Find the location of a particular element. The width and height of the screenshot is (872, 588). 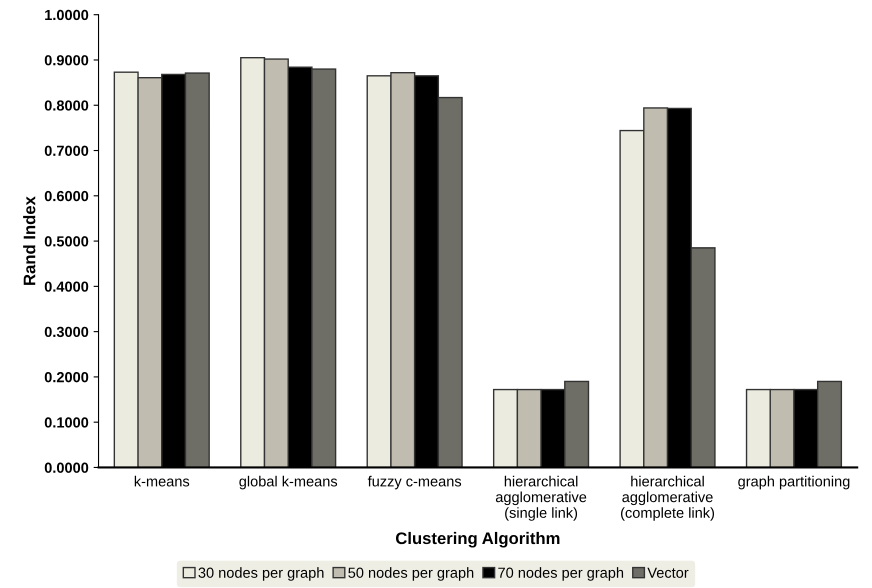

y-tick-label: 0.2000 is located at coordinates (66, 377).